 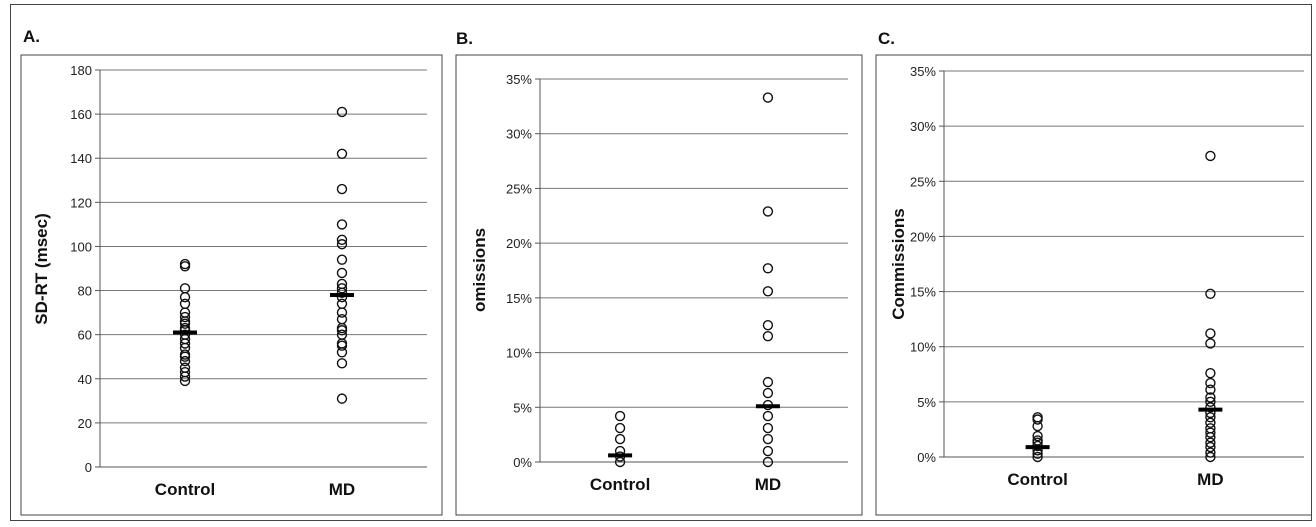 I want to click on y-tick-label: 40, so click(x=85, y=379).